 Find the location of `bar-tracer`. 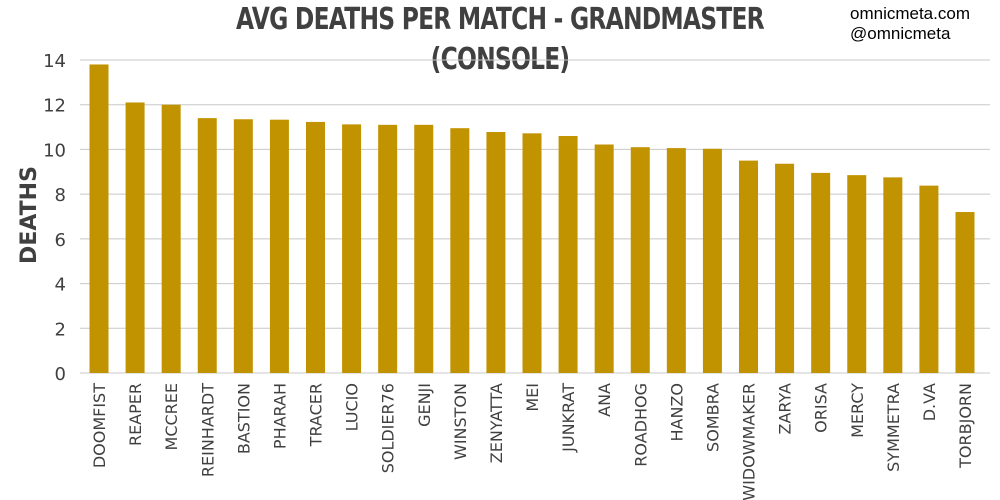

bar-tracer is located at coordinates (315, 247).